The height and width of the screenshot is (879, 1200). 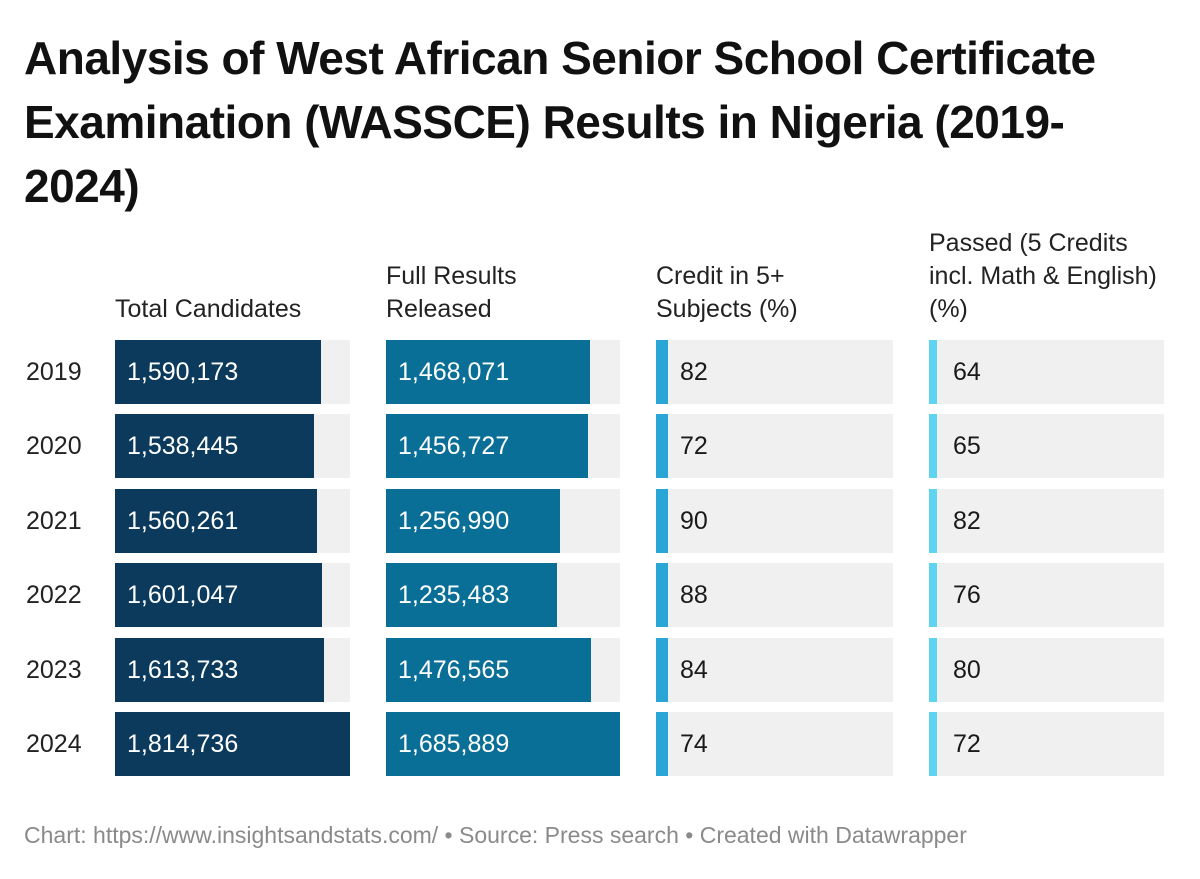 What do you see at coordinates (54, 372) in the screenshot?
I see `row-label-year: 2019` at bounding box center [54, 372].